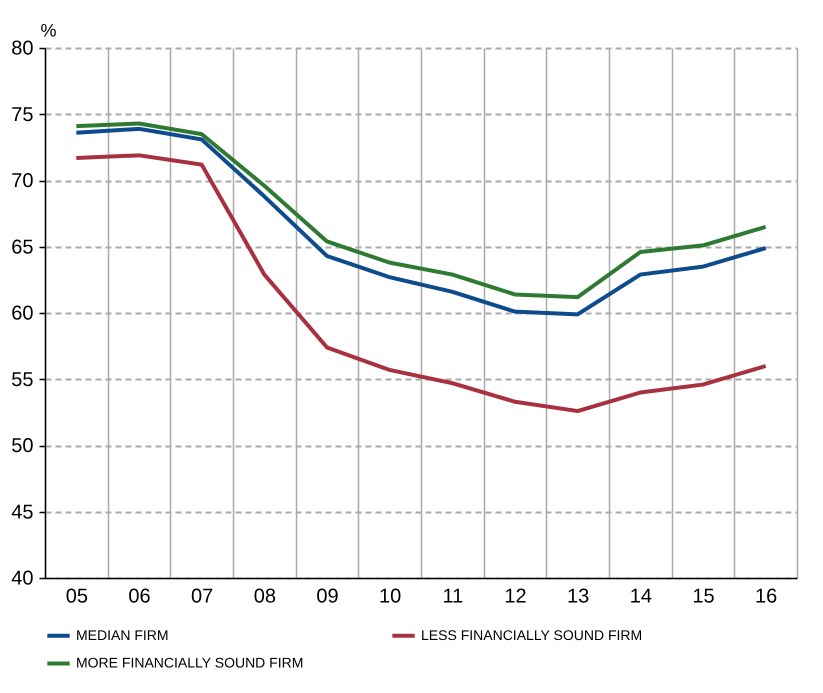 The width and height of the screenshot is (823, 693). Describe the element at coordinates (327, 597) in the screenshot. I see `x-tick-label: 09` at that location.